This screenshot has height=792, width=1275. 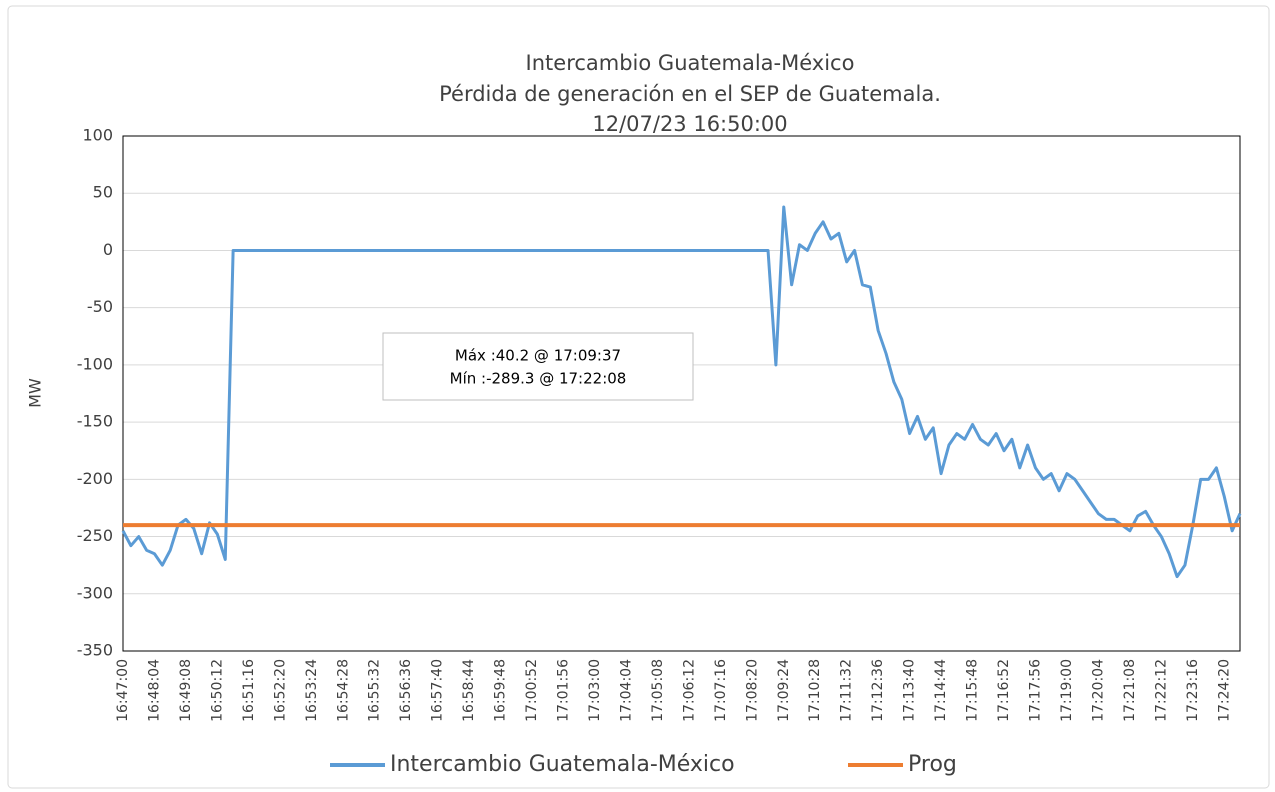 What do you see at coordinates (626, 690) in the screenshot?
I see `x-tick-label: 17:04:04` at bounding box center [626, 690].